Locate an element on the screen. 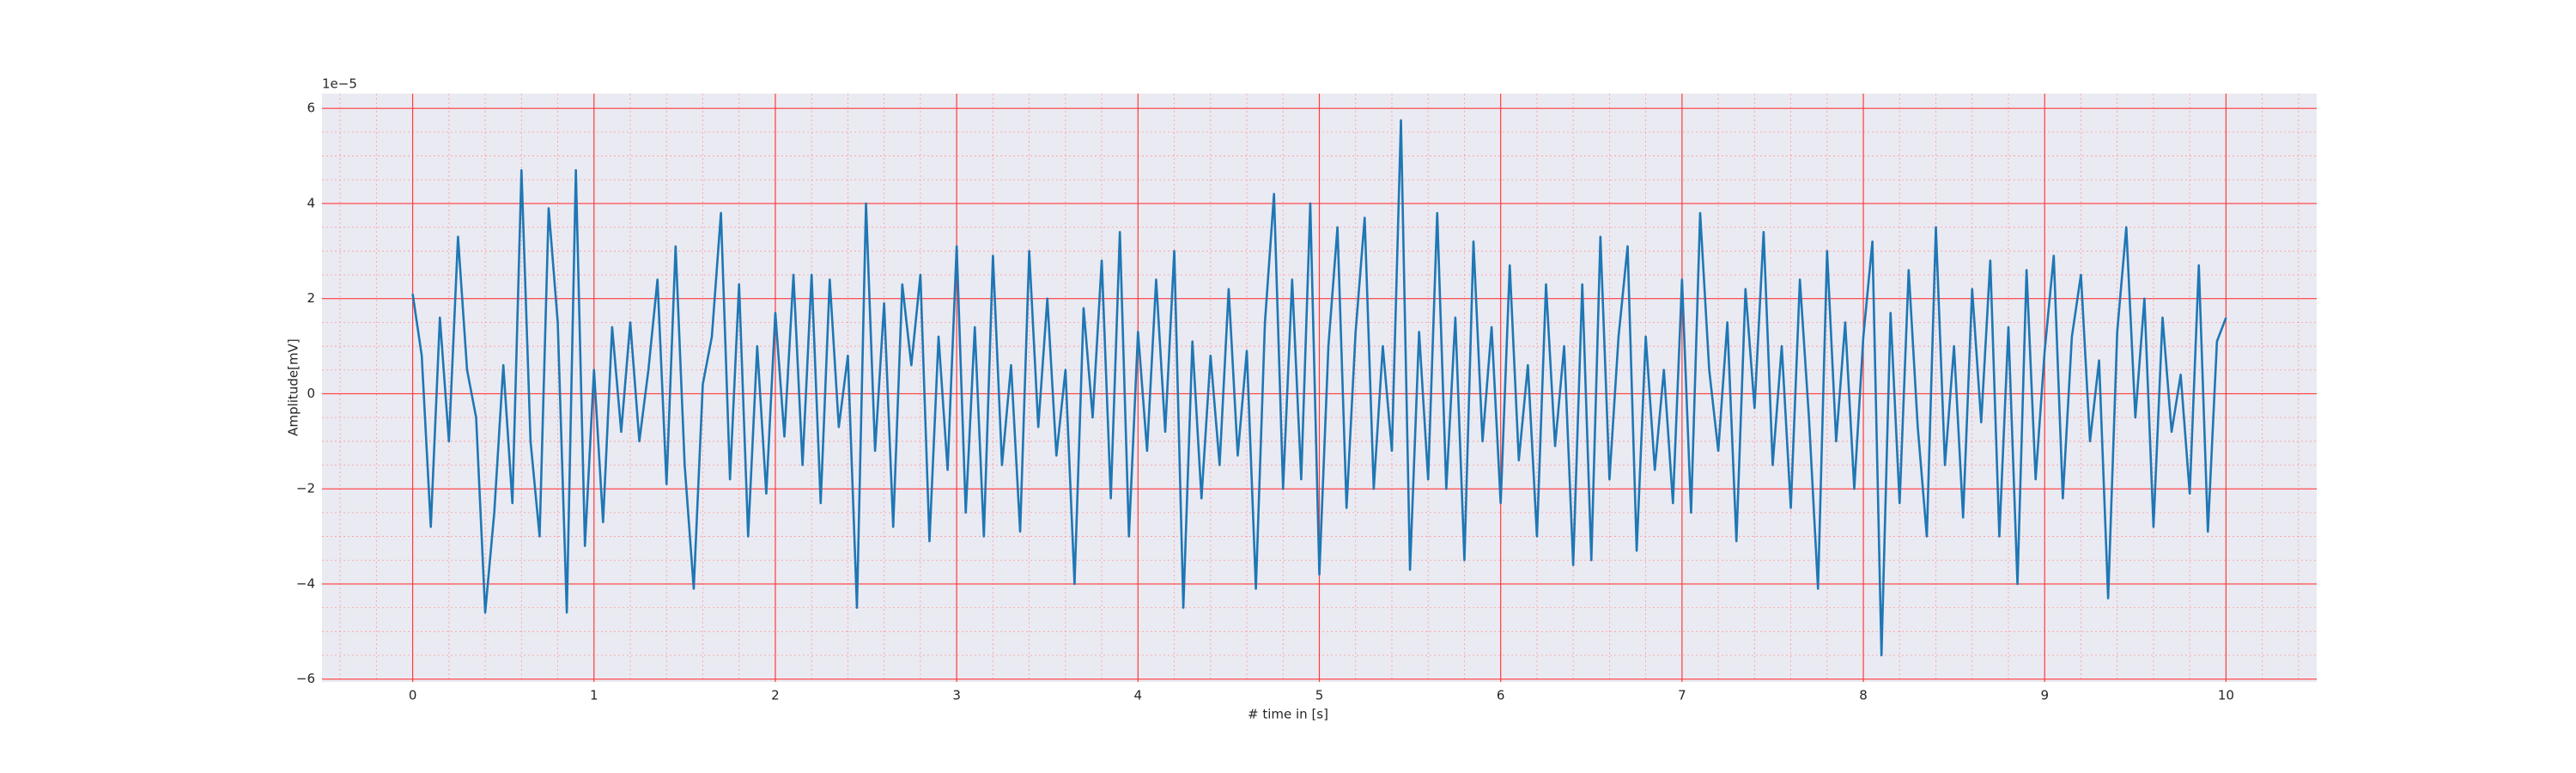 The width and height of the screenshot is (2576, 773). x-tick-label: 3 is located at coordinates (957, 695).